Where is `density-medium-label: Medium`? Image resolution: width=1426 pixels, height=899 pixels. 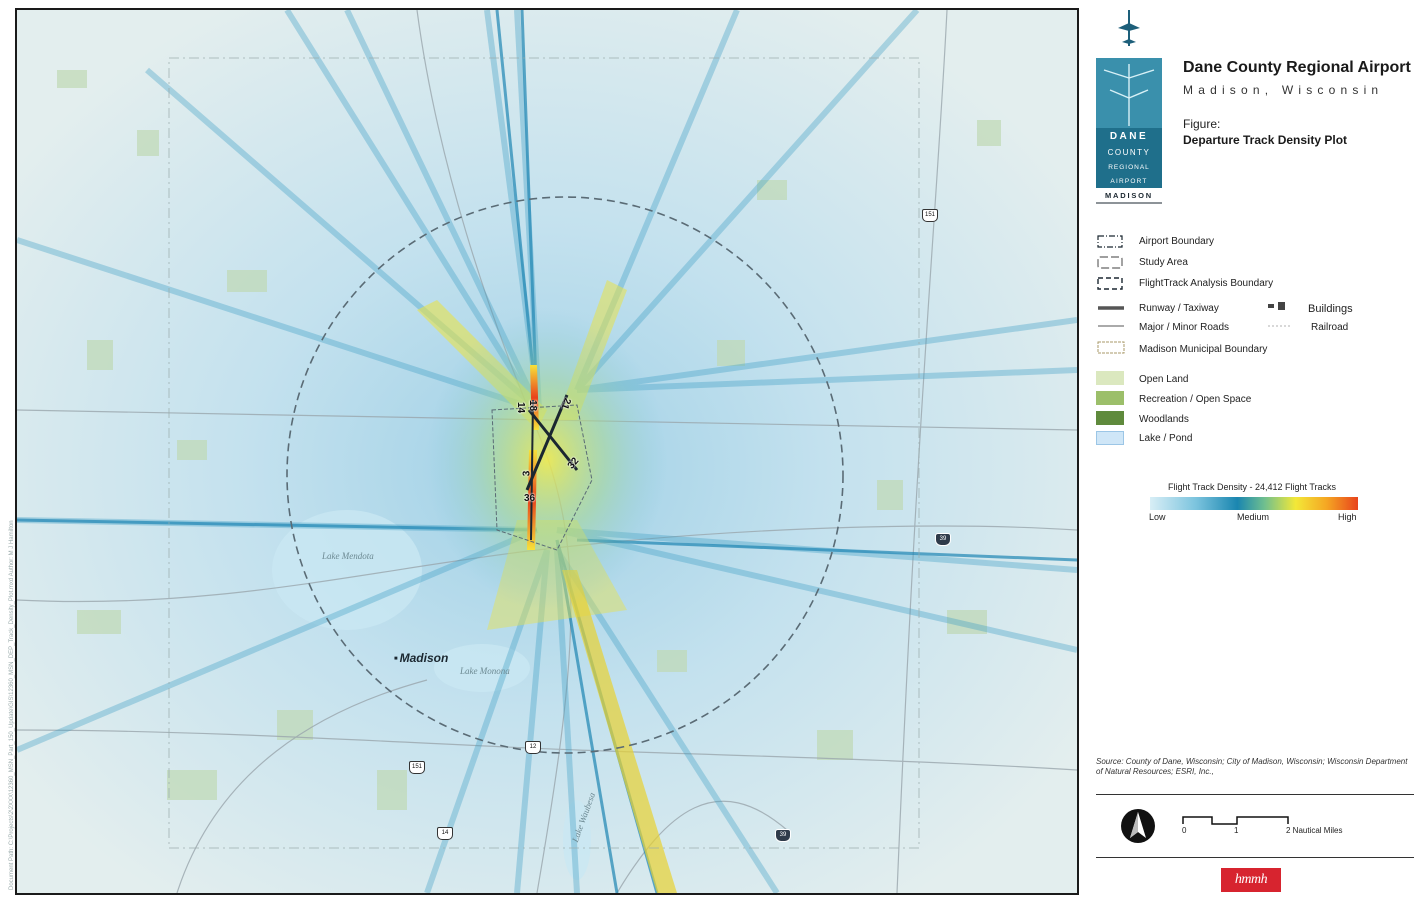 density-medium-label: Medium is located at coordinates (1253, 517).